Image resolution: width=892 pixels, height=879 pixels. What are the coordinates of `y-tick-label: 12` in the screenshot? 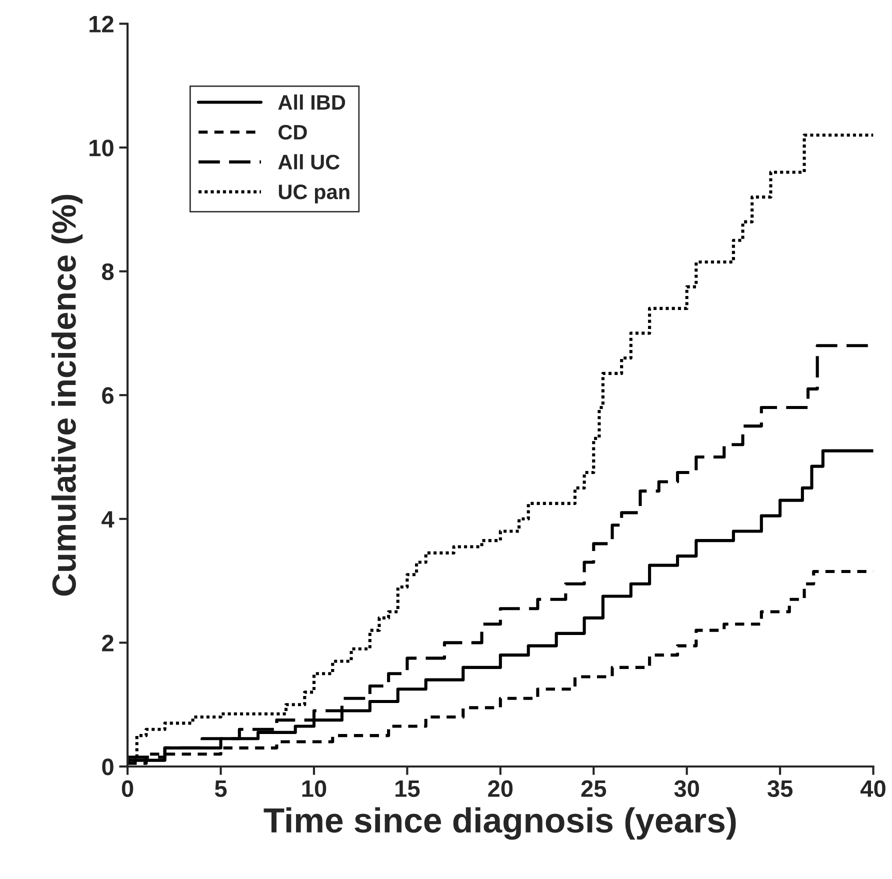 It's located at (102, 24).